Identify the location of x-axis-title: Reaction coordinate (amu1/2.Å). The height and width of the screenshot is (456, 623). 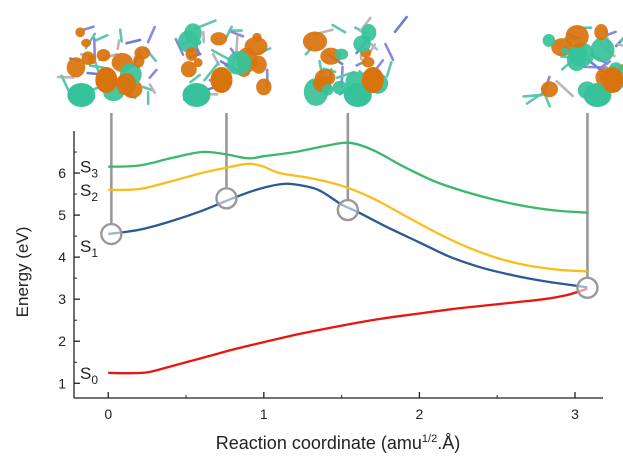
(338, 443).